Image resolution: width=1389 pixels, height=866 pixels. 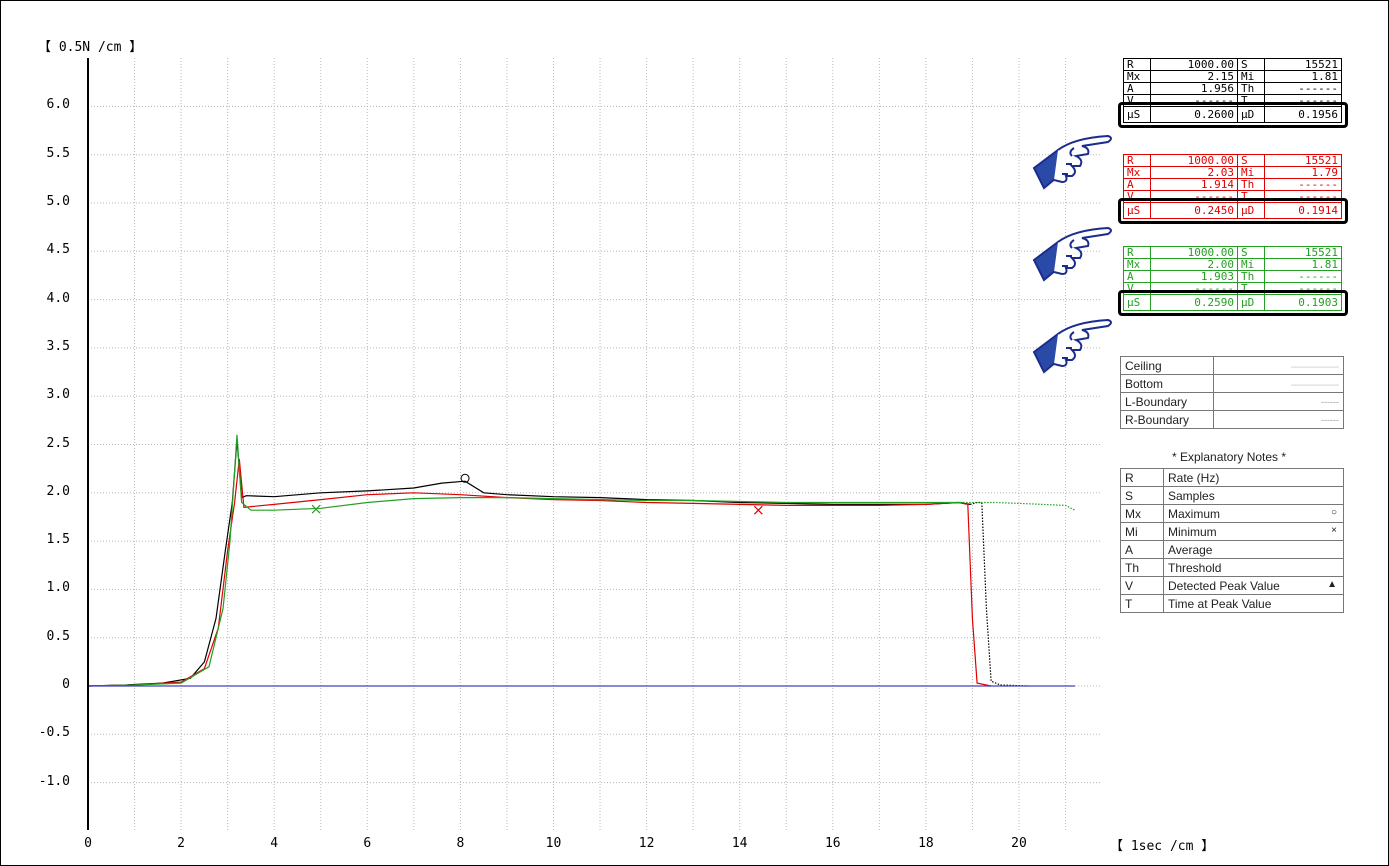 I want to click on y-tick-label: 5.0, so click(x=58, y=201).